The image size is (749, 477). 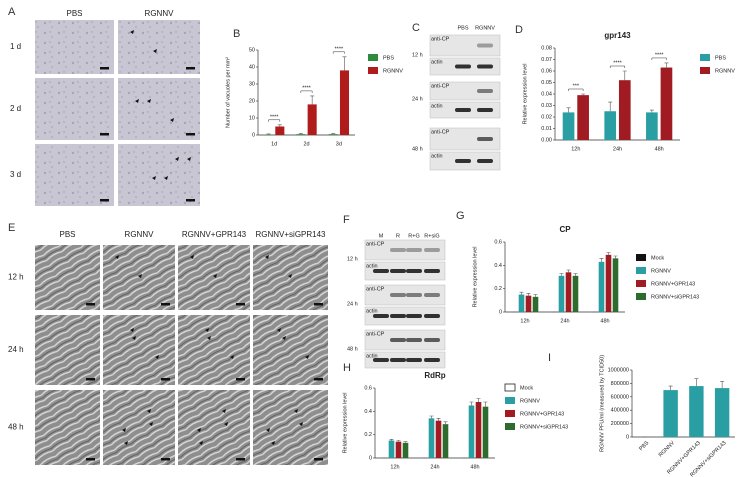 What do you see at coordinates (673, 284) in the screenshot?
I see `legend-label: RGNNV+GPR143` at bounding box center [673, 284].